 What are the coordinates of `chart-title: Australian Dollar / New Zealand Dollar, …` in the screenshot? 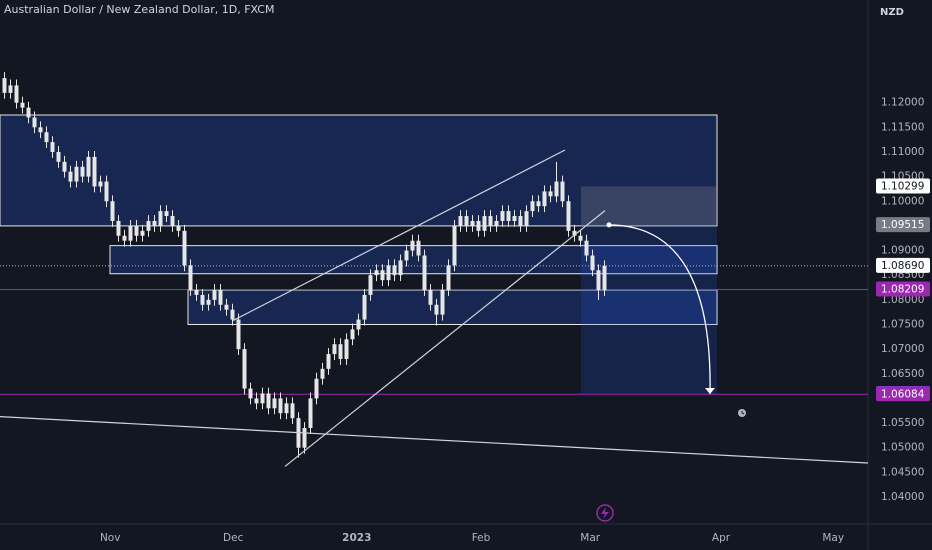 It's located at (139, 9).